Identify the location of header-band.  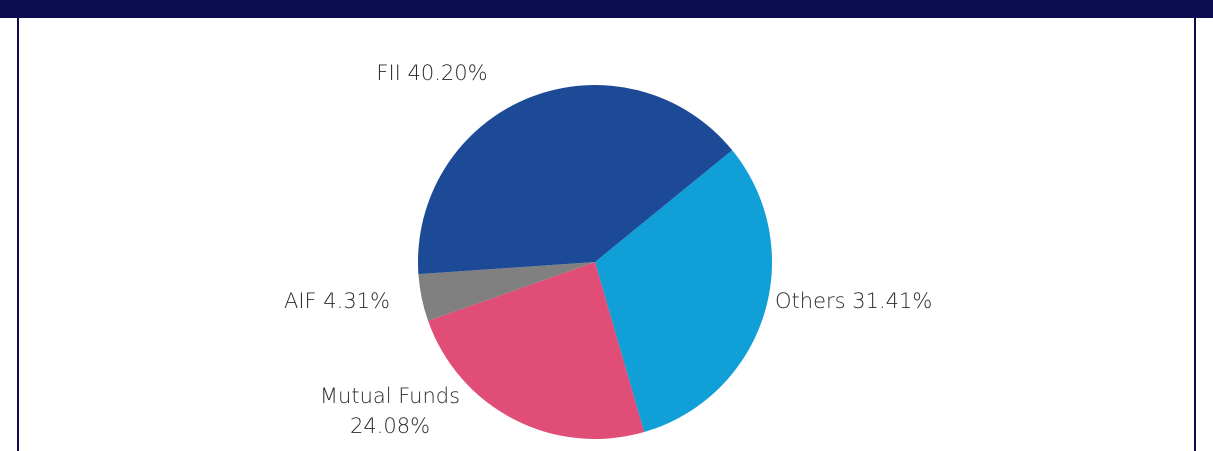
(606, 9).